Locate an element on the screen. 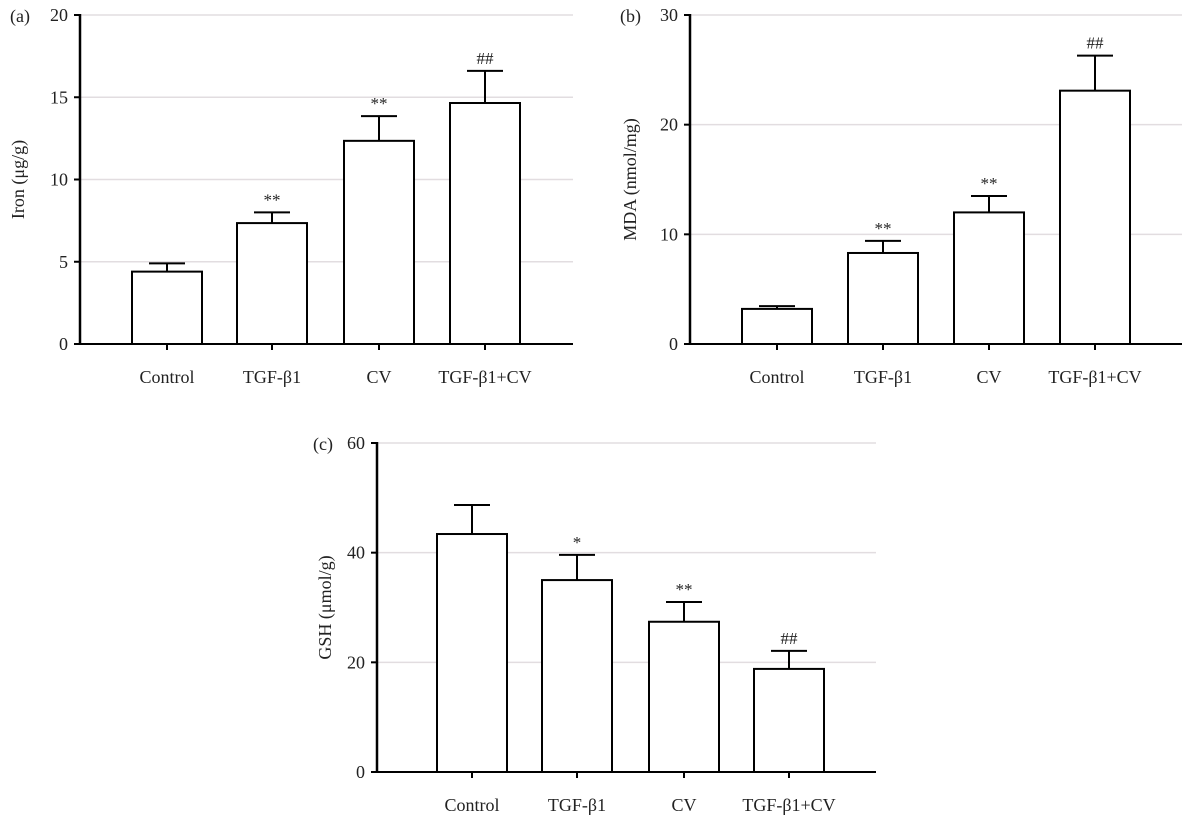 Image resolution: width=1192 pixels, height=827 pixels. y-tick-label: 30 is located at coordinates (669, 15).